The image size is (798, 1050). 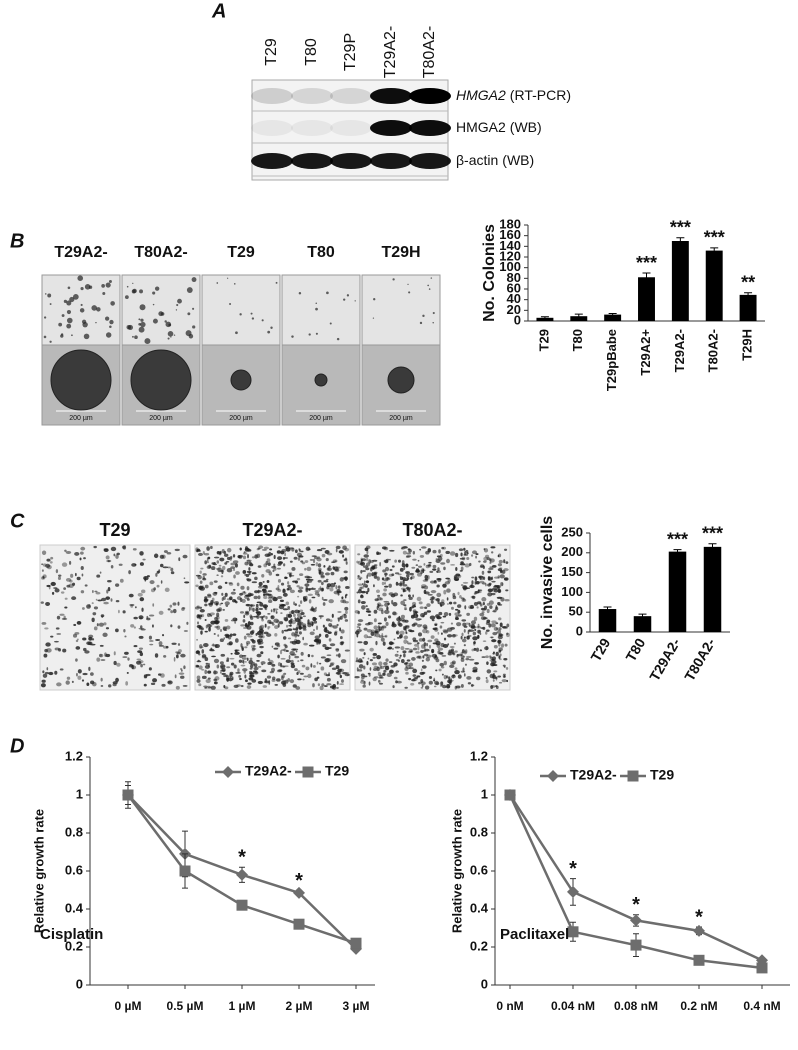 What do you see at coordinates (646, 277) in the screenshot?
I see `error-bar` at bounding box center [646, 277].